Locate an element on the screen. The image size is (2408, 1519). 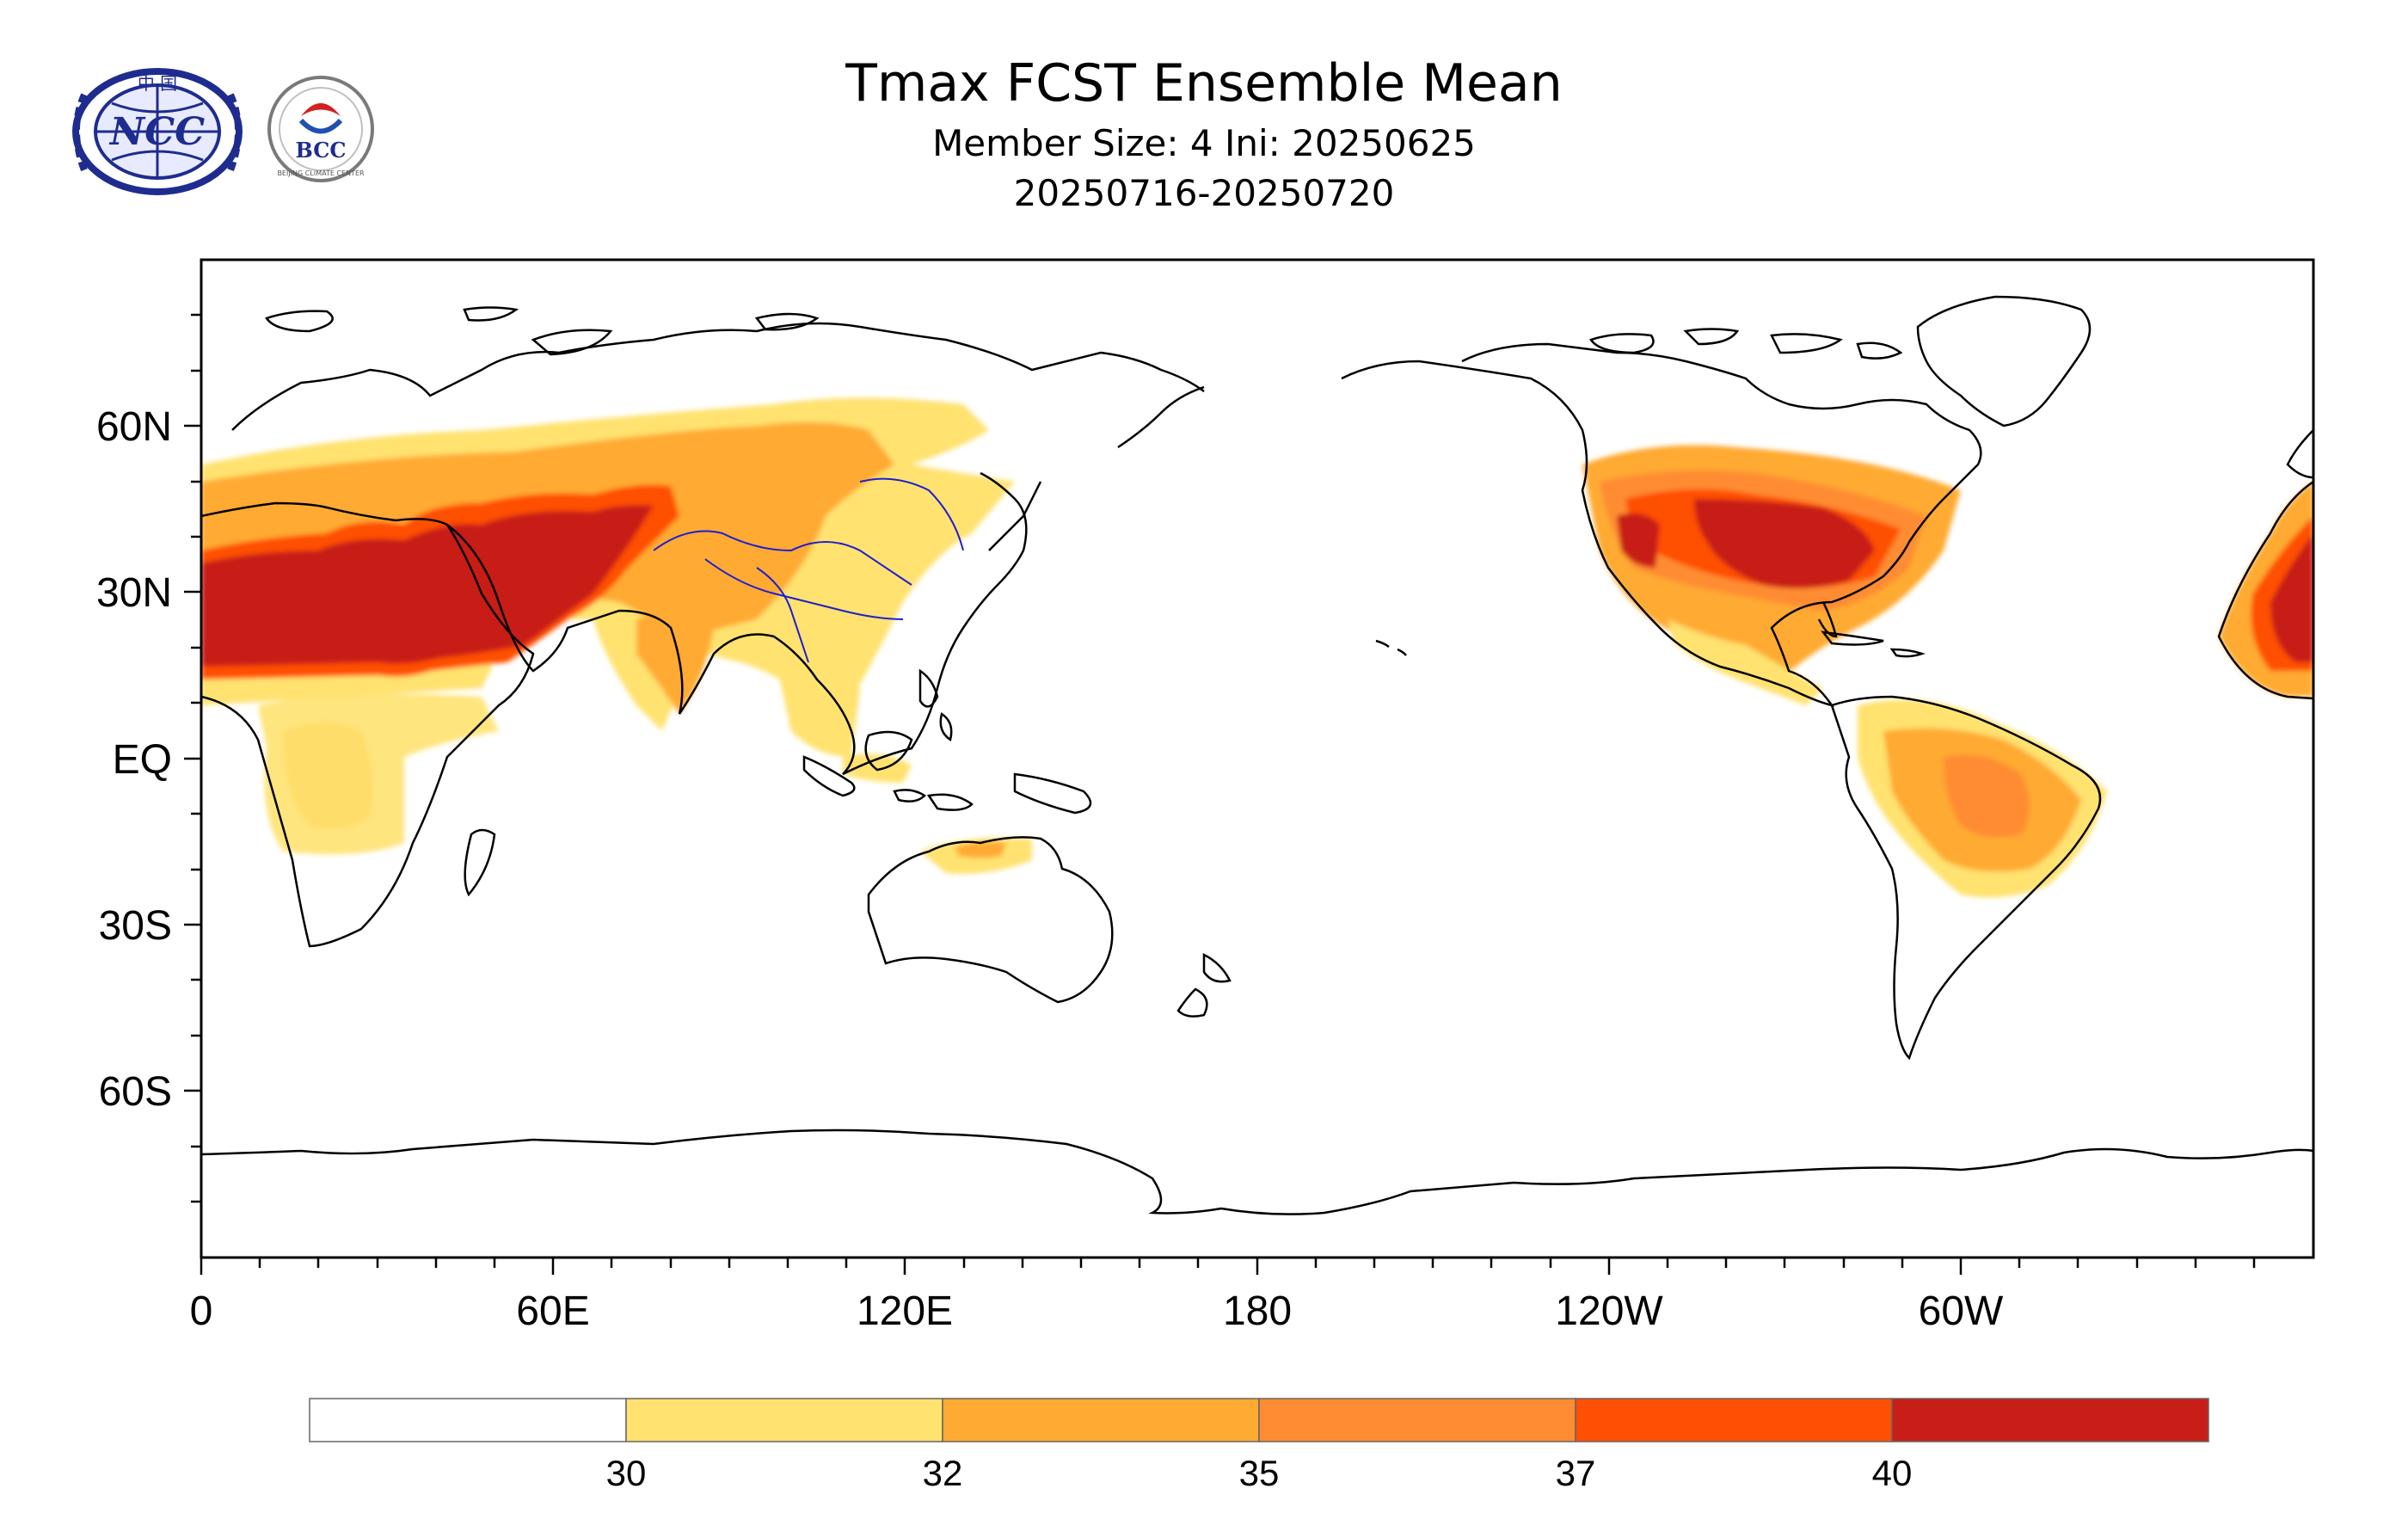
colorbar-label-37: 37 is located at coordinates (1576, 1473).